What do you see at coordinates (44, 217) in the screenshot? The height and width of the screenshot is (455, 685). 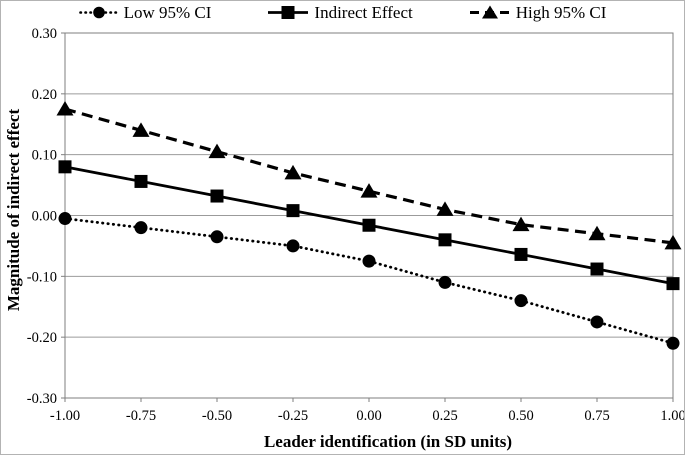 I see `y-tick-label: 0.00` at bounding box center [44, 217].